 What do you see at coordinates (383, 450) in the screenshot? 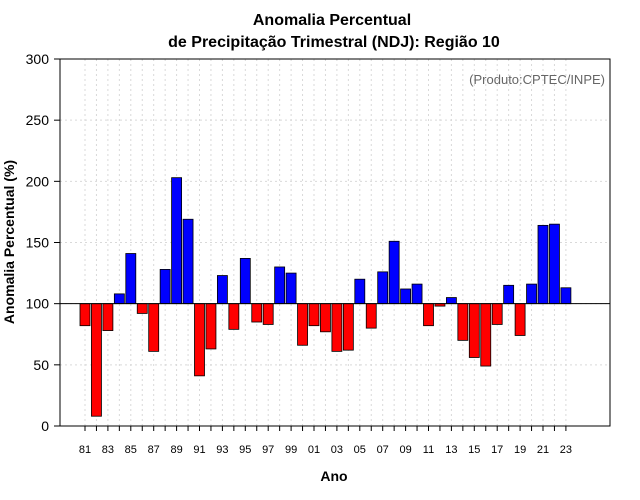
I see `x-tick-label: 07` at bounding box center [383, 450].